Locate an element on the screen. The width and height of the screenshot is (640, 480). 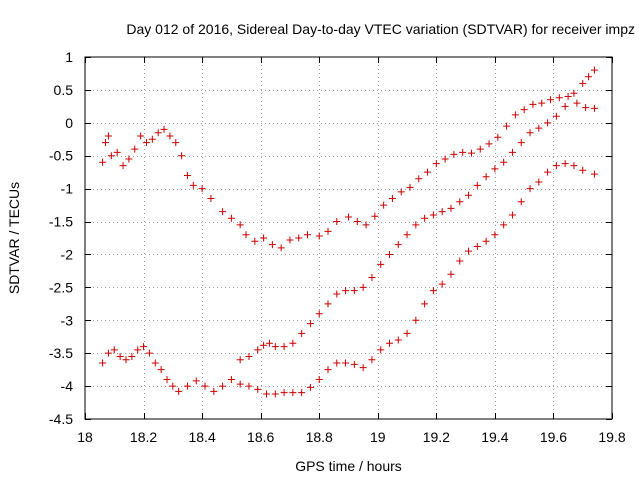
y-axis-label: SDTVAR / TECUs is located at coordinates (14, 238).